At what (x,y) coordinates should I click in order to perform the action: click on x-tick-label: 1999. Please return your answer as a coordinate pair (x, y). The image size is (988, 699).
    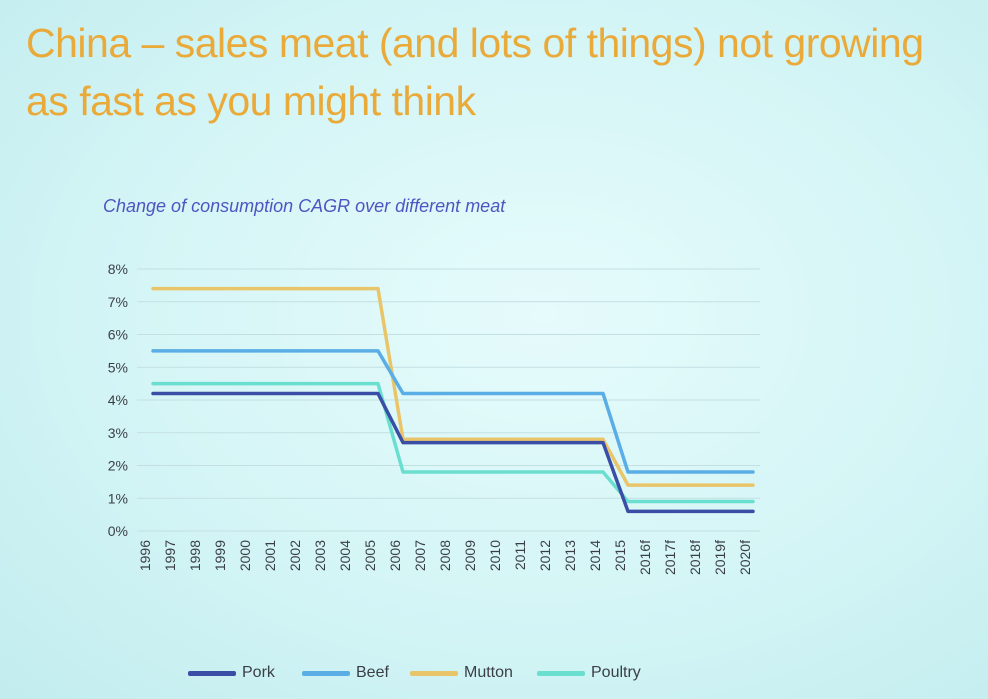
    Looking at the image, I should click on (220, 555).